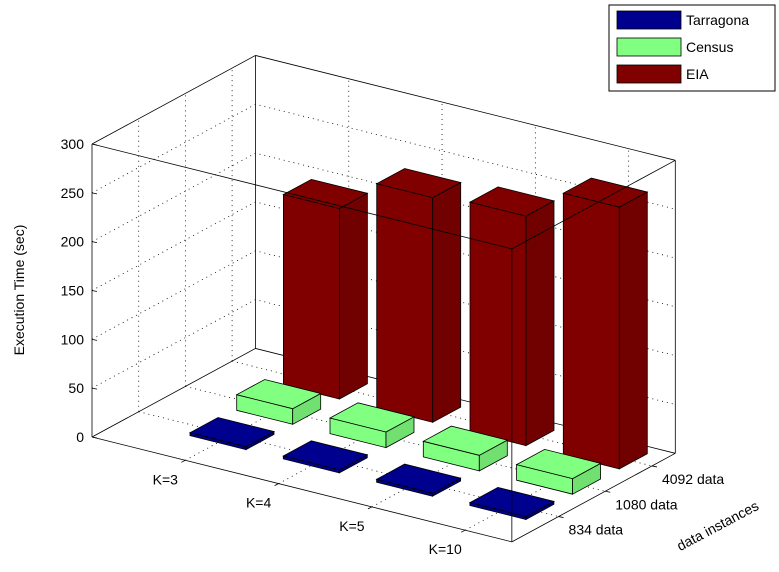 This screenshot has width=779, height=572. What do you see at coordinates (19, 290) in the screenshot?
I see `y-axis-label: Execution Time (sec)` at bounding box center [19, 290].